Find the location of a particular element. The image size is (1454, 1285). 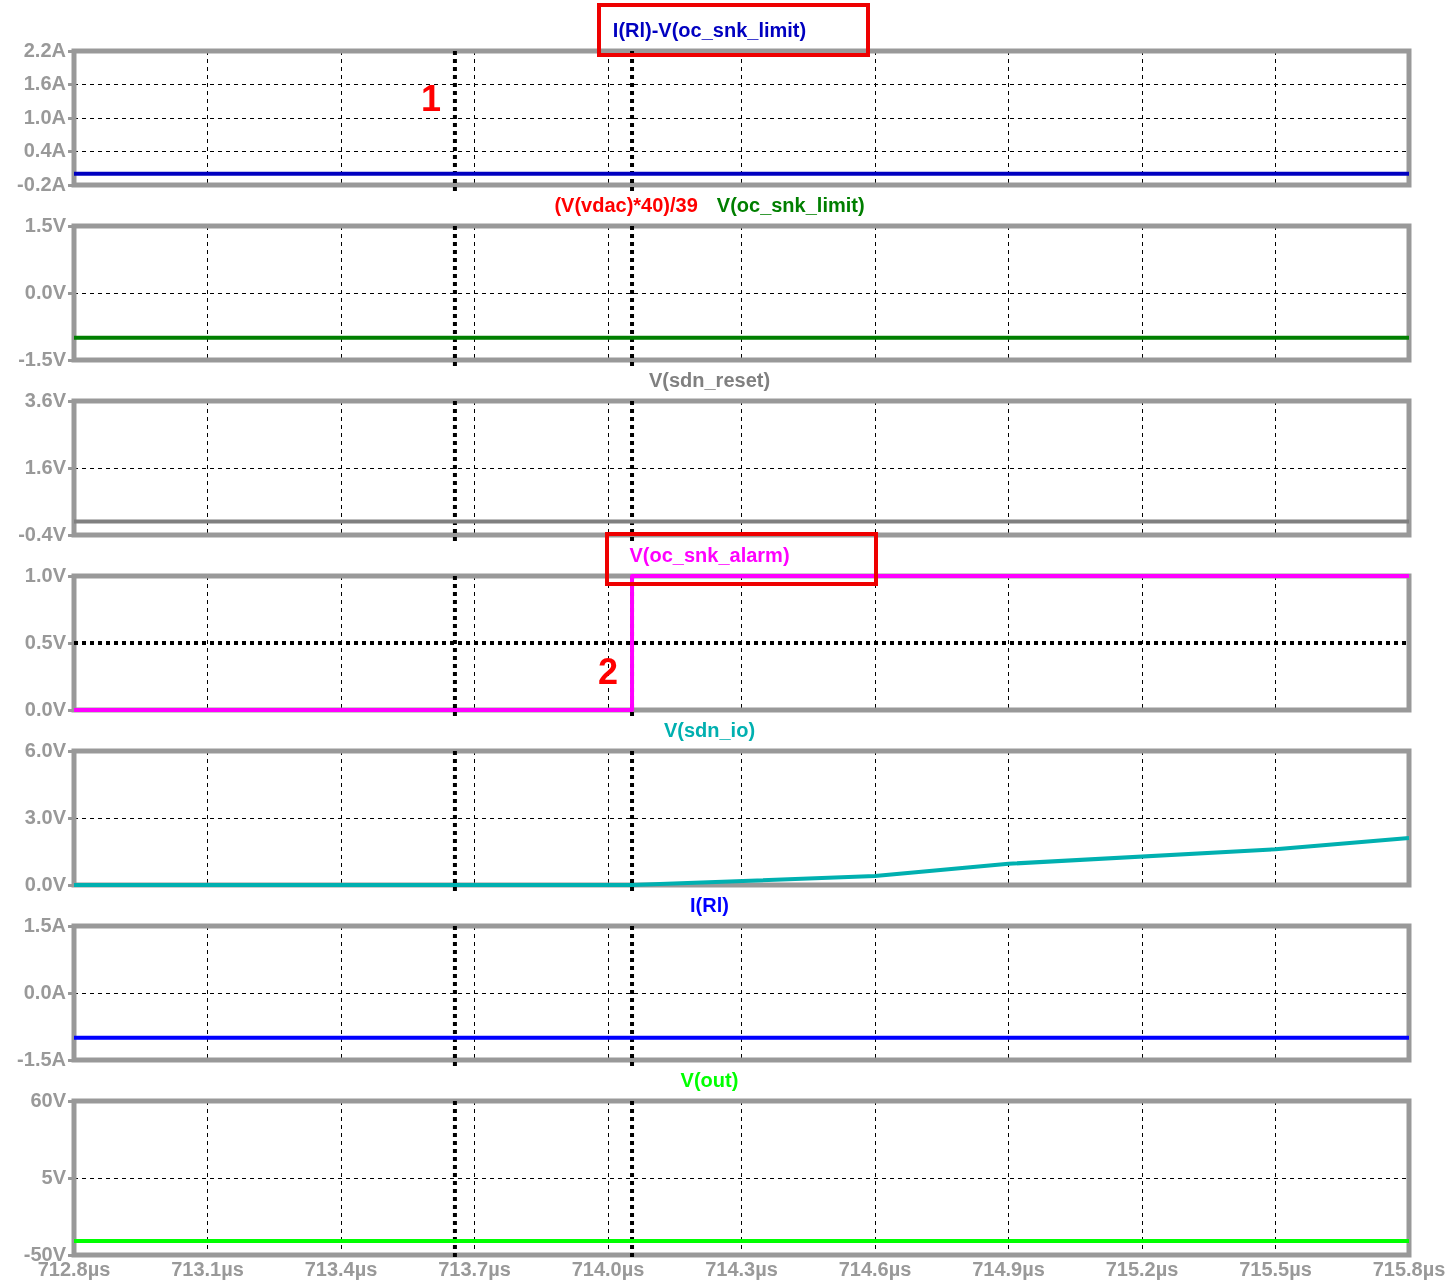

text: V(sdn_reset) is located at coordinates (709, 379).